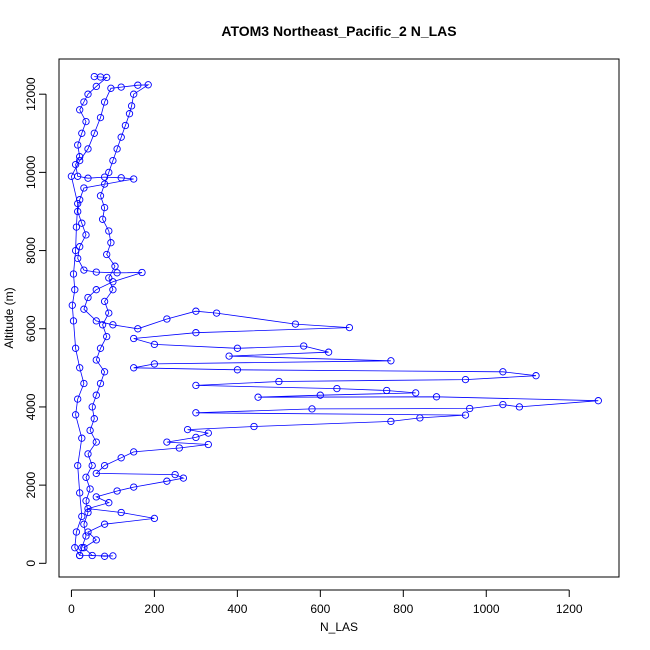 Image resolution: width=650 pixels, height=650 pixels. What do you see at coordinates (237, 609) in the screenshot?
I see `x-tick-label: 400` at bounding box center [237, 609].